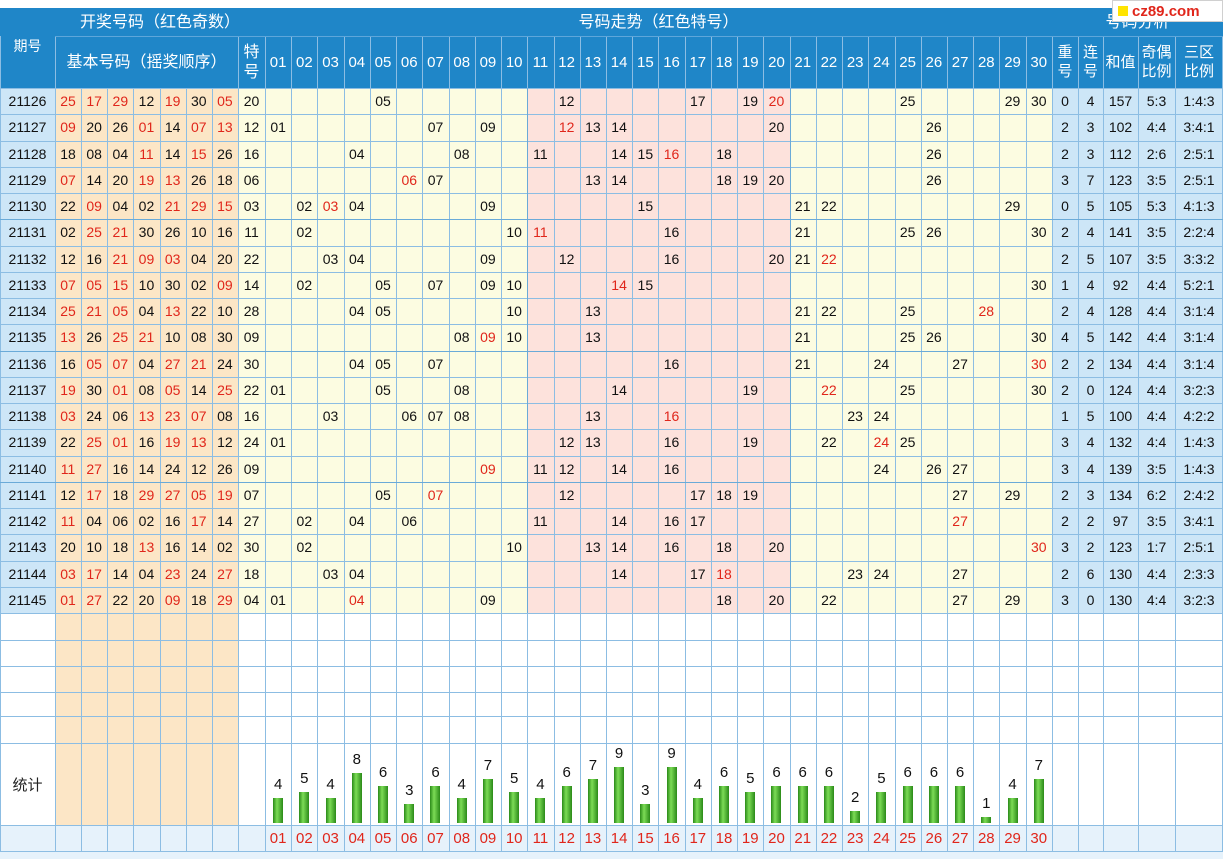 This screenshot has height=859, width=1223. I want to click on analysis-zone-cell: 3:2:3, so click(1199, 389).